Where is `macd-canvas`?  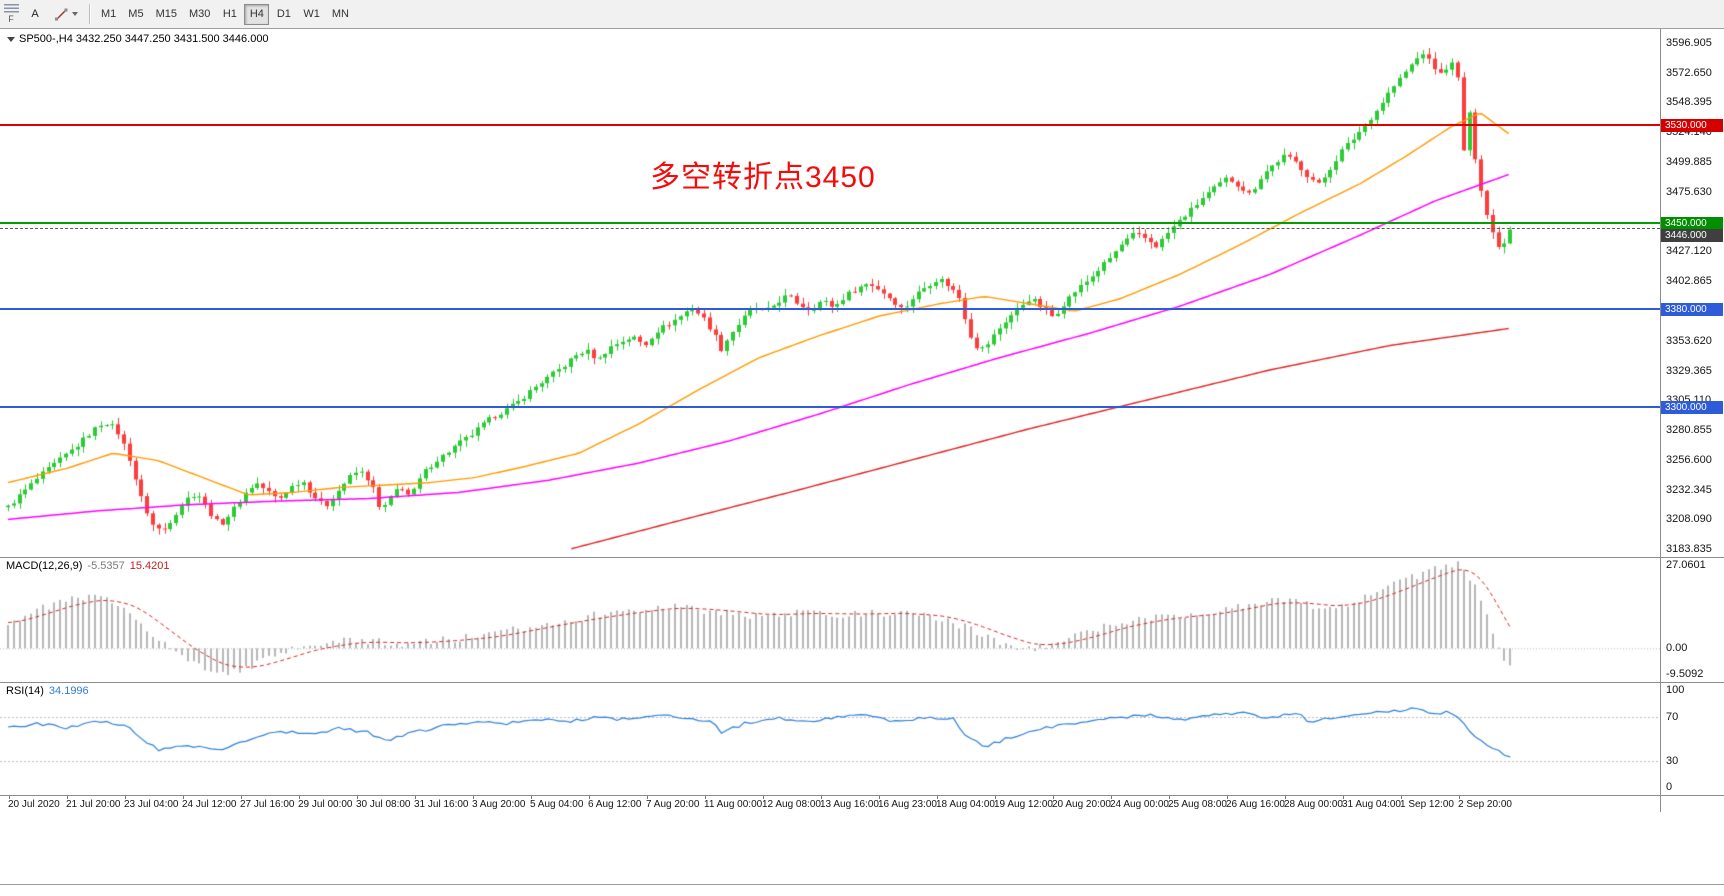 macd-canvas is located at coordinates (830, 620).